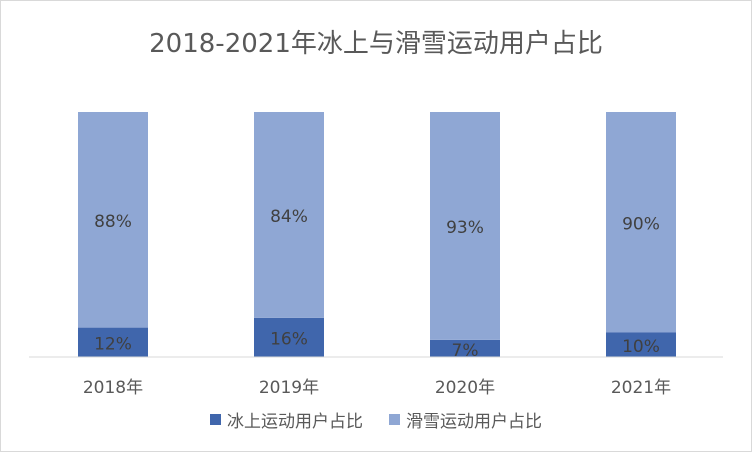  What do you see at coordinates (295, 422) in the screenshot?
I see `legend-label-ice: 冰上运动用户占比` at bounding box center [295, 422].